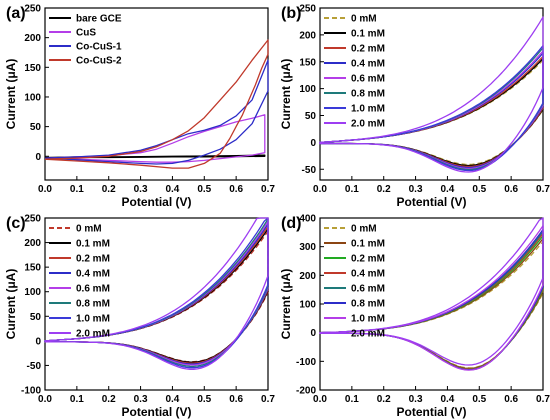  What do you see at coordinates (86, 33) in the screenshot?
I see `legend-label: CuS` at bounding box center [86, 33].